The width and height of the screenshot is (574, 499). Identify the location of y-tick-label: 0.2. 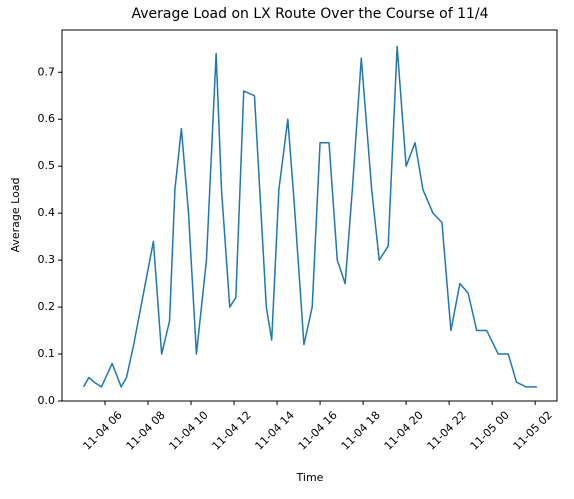
(47, 306).